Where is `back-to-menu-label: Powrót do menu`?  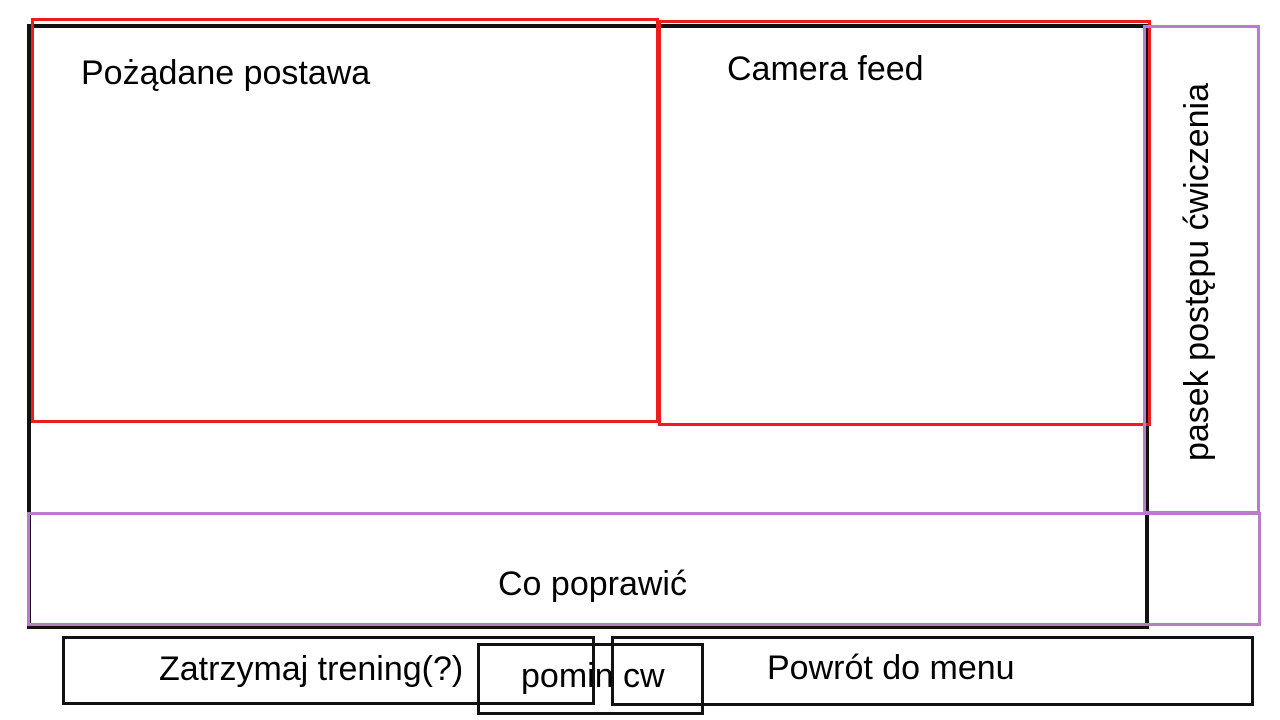
back-to-menu-label: Powrót do menu is located at coordinates (891, 668).